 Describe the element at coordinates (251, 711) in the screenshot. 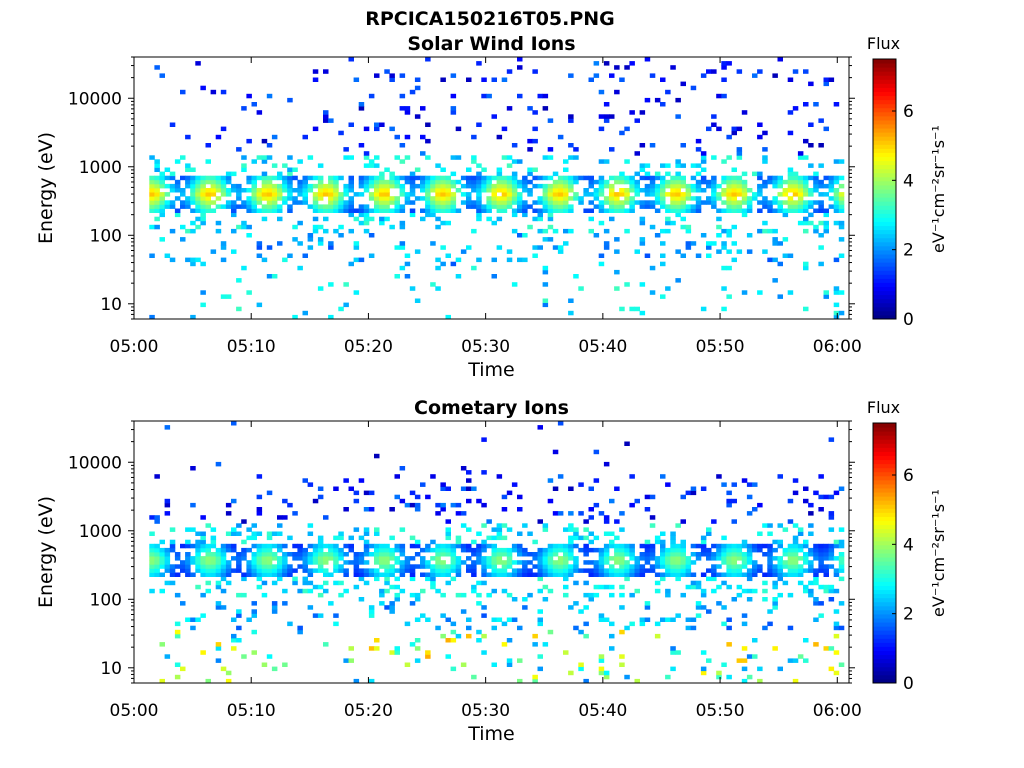

I see `x-tick-label: 05:10` at that location.